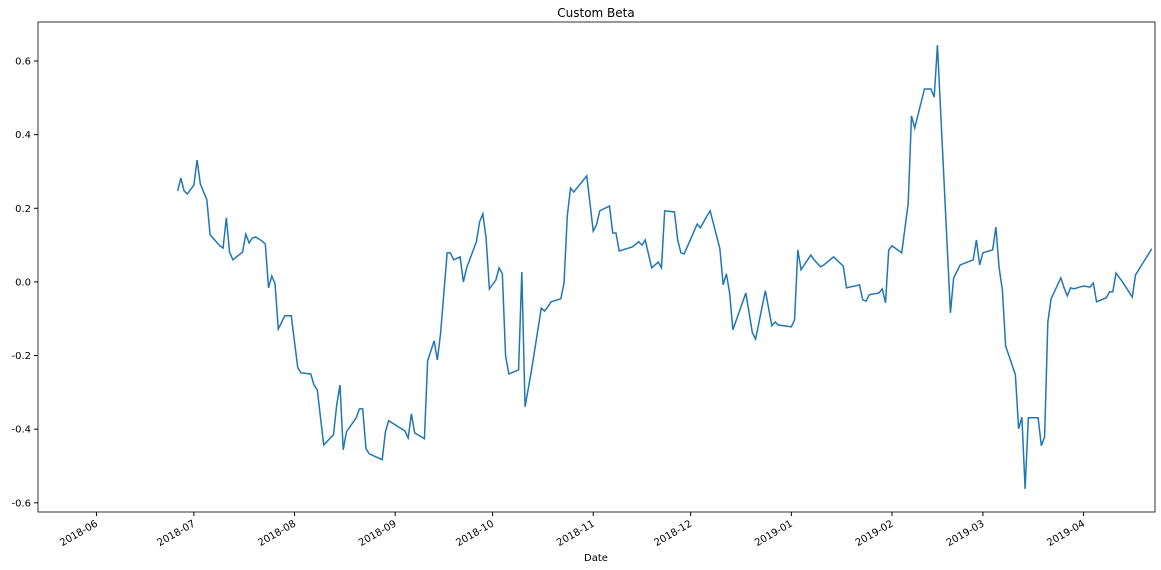 This screenshot has width=1161, height=570. Describe the element at coordinates (966, 534) in the screenshot. I see `x-tick-label: 2019-03` at that location.